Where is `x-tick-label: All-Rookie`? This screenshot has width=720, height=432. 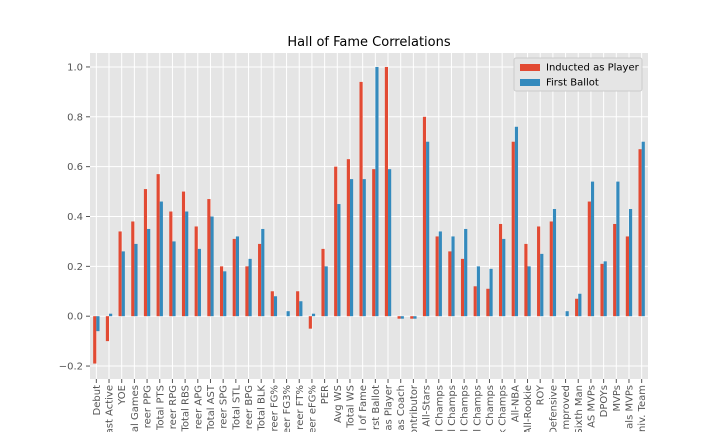
x-tick-label: All-Rookie is located at coordinates (528, 408).